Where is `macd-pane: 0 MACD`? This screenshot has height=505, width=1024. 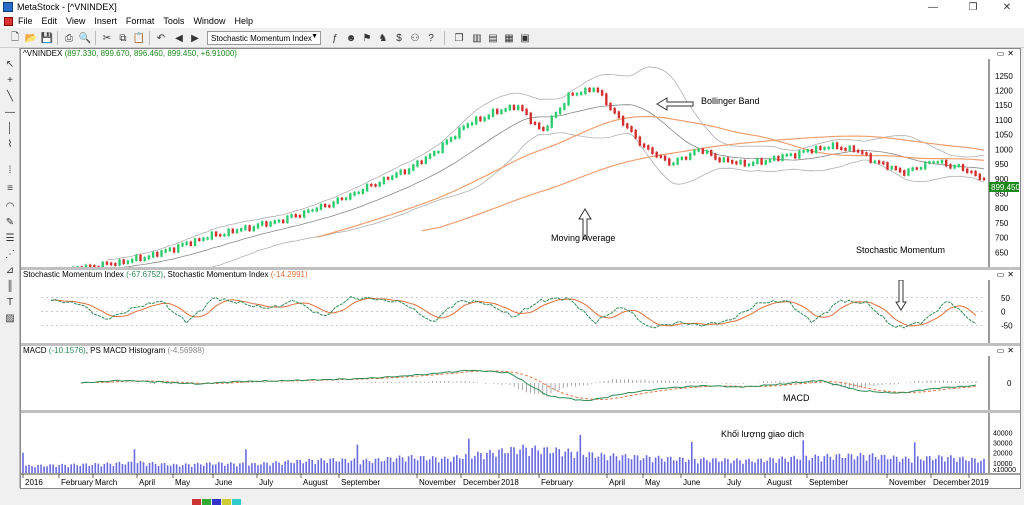 macd-pane: 0 MACD is located at coordinates (520, 383).